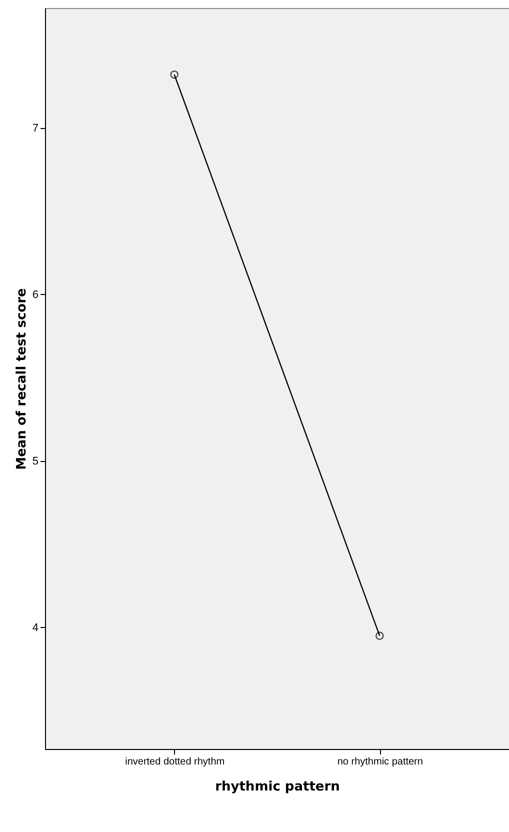 This screenshot has height=832, width=509. I want to click on y-tick-label: 5, so click(35, 461).